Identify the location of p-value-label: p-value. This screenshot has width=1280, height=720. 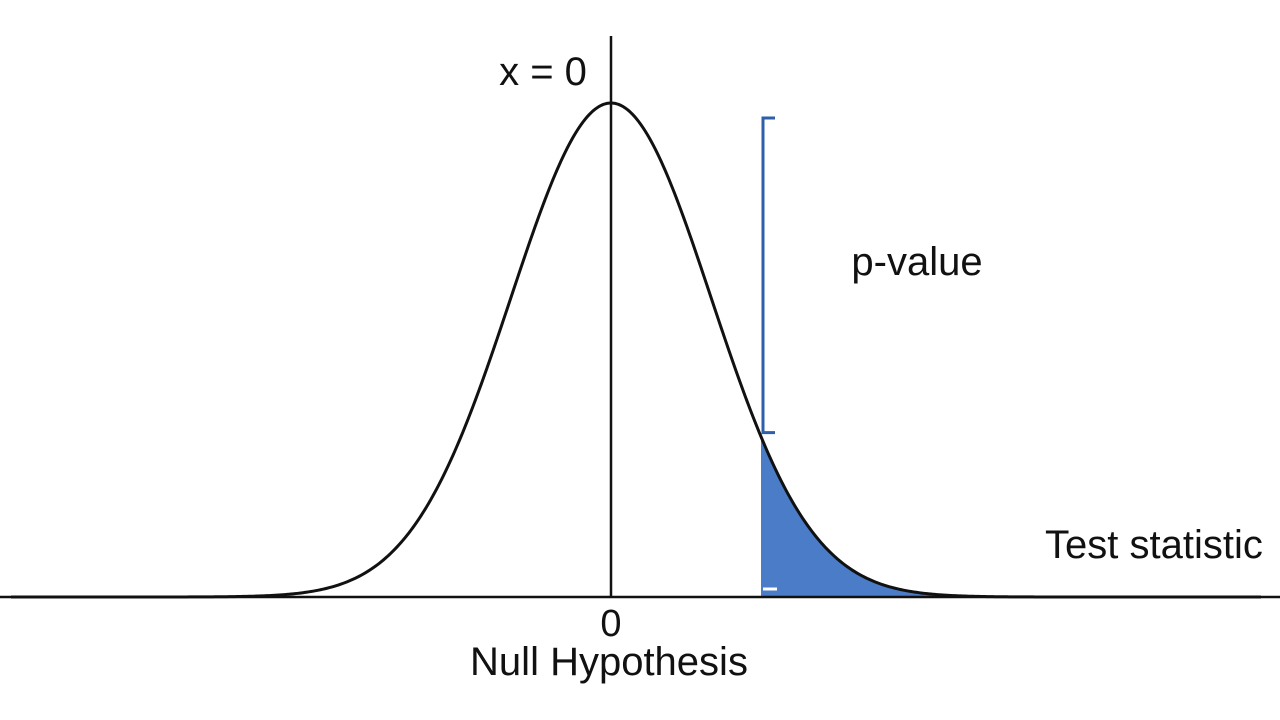
(916, 262).